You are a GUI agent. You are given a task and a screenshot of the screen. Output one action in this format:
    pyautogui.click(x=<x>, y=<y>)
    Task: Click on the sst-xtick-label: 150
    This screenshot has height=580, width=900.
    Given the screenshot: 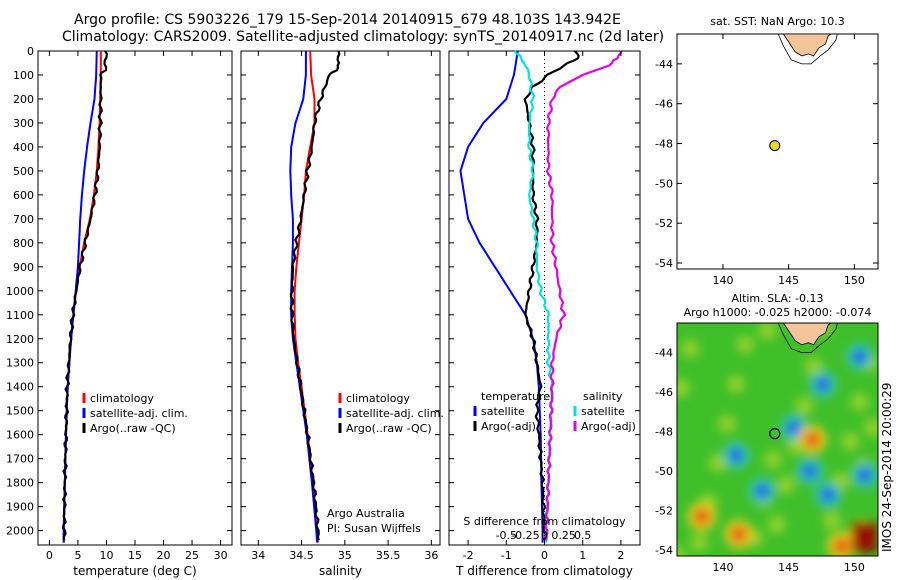 What is the action you would take?
    pyautogui.click(x=854, y=280)
    